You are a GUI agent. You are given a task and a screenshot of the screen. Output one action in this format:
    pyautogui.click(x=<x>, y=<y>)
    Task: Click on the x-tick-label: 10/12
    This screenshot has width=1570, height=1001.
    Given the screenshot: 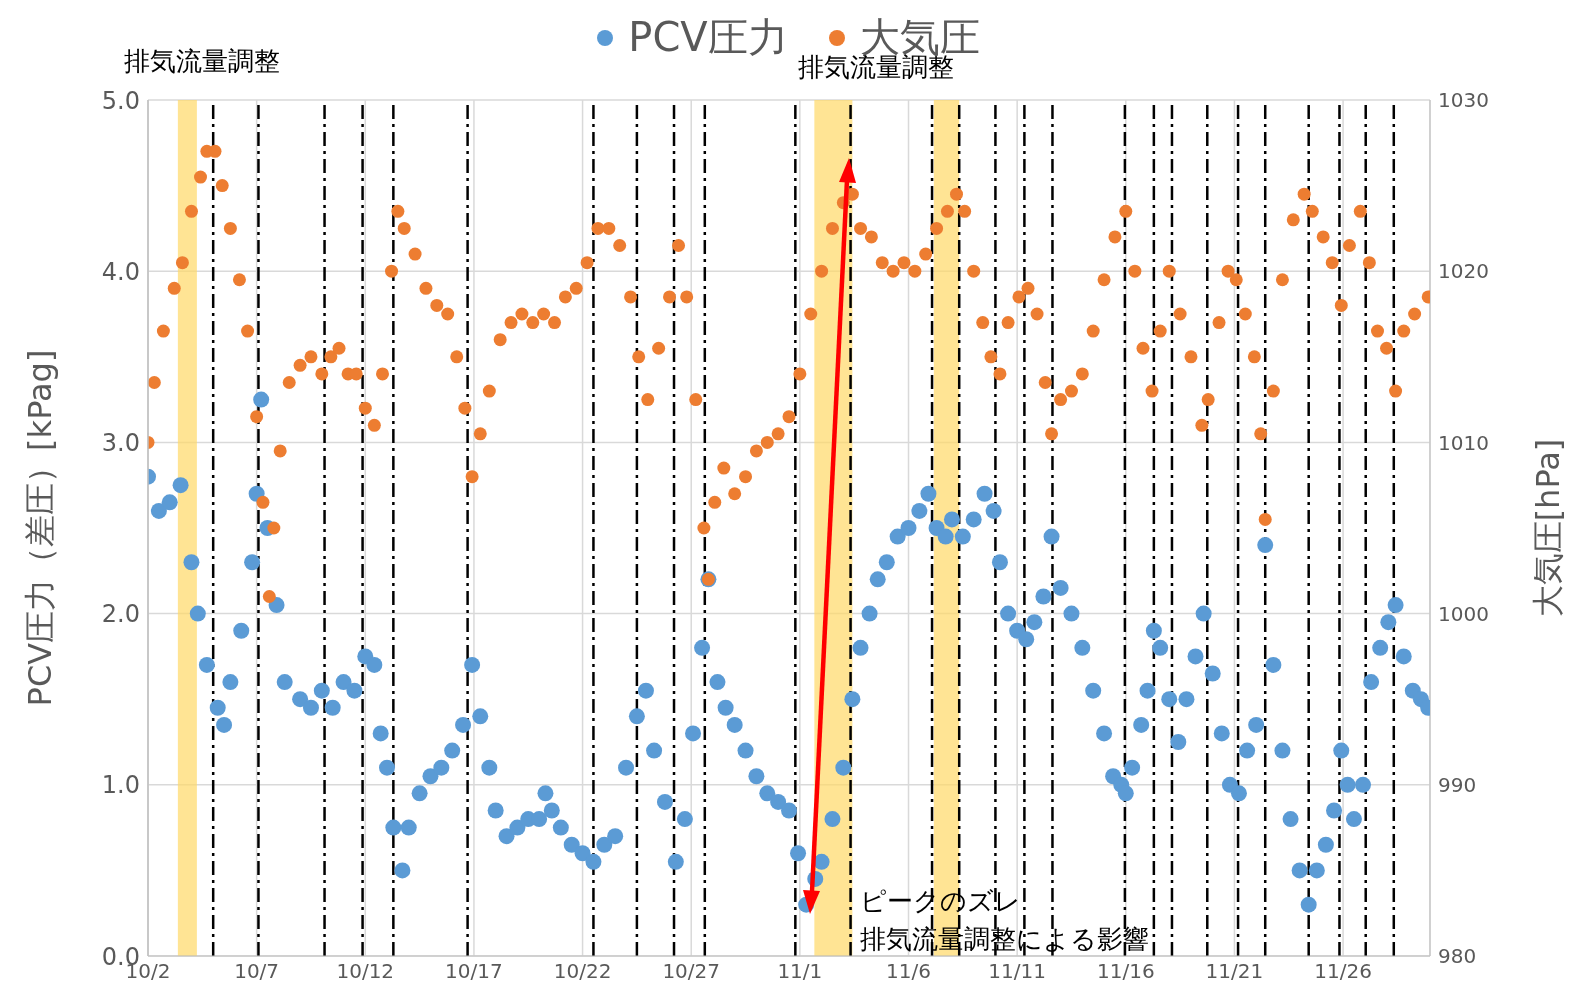 What is the action you would take?
    pyautogui.click(x=365, y=971)
    